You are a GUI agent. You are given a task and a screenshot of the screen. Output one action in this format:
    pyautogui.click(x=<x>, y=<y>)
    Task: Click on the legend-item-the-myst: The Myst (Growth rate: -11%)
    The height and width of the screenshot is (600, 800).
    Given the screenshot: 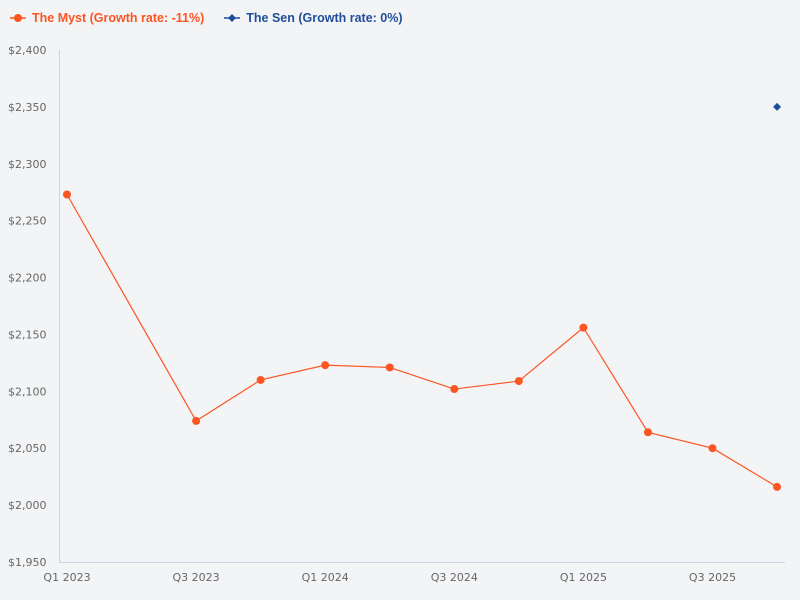 What is the action you would take?
    pyautogui.click(x=107, y=18)
    